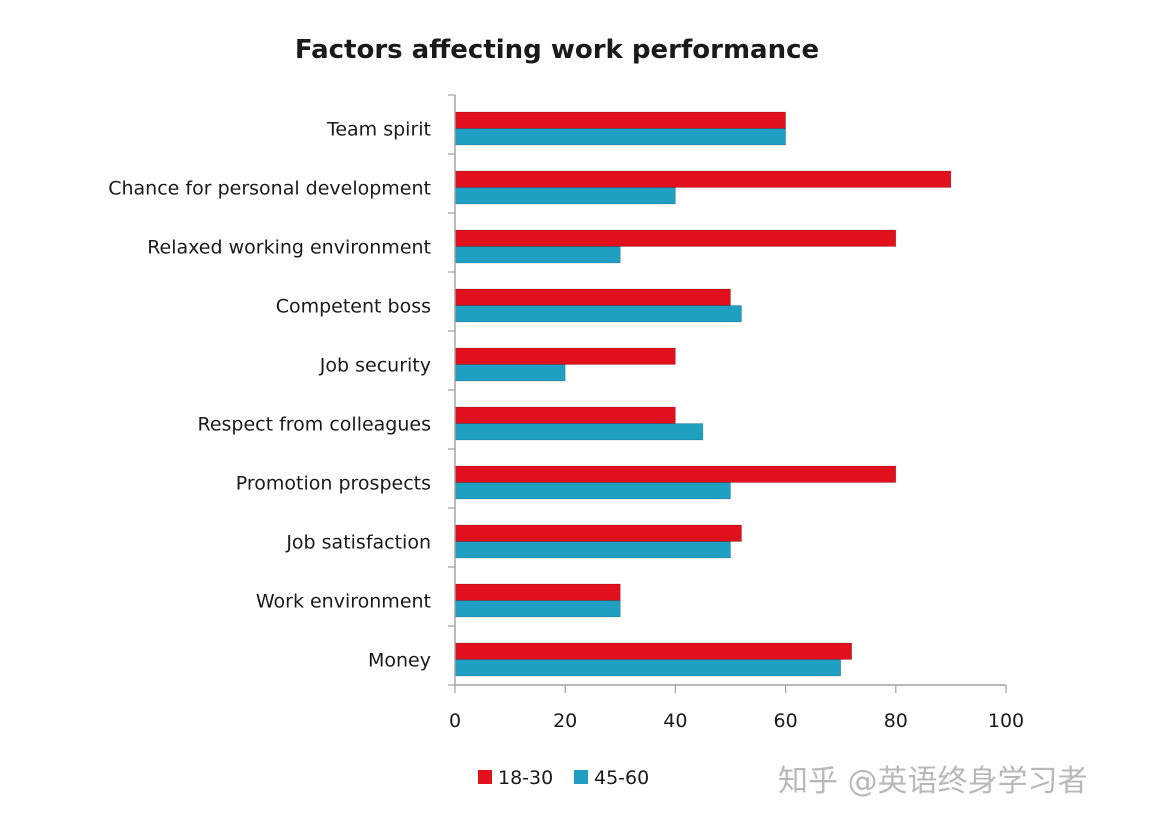 Image resolution: width=1154 pixels, height=824 pixels. Describe the element at coordinates (1006, 721) in the screenshot. I see `x-tick-label: 100` at that location.